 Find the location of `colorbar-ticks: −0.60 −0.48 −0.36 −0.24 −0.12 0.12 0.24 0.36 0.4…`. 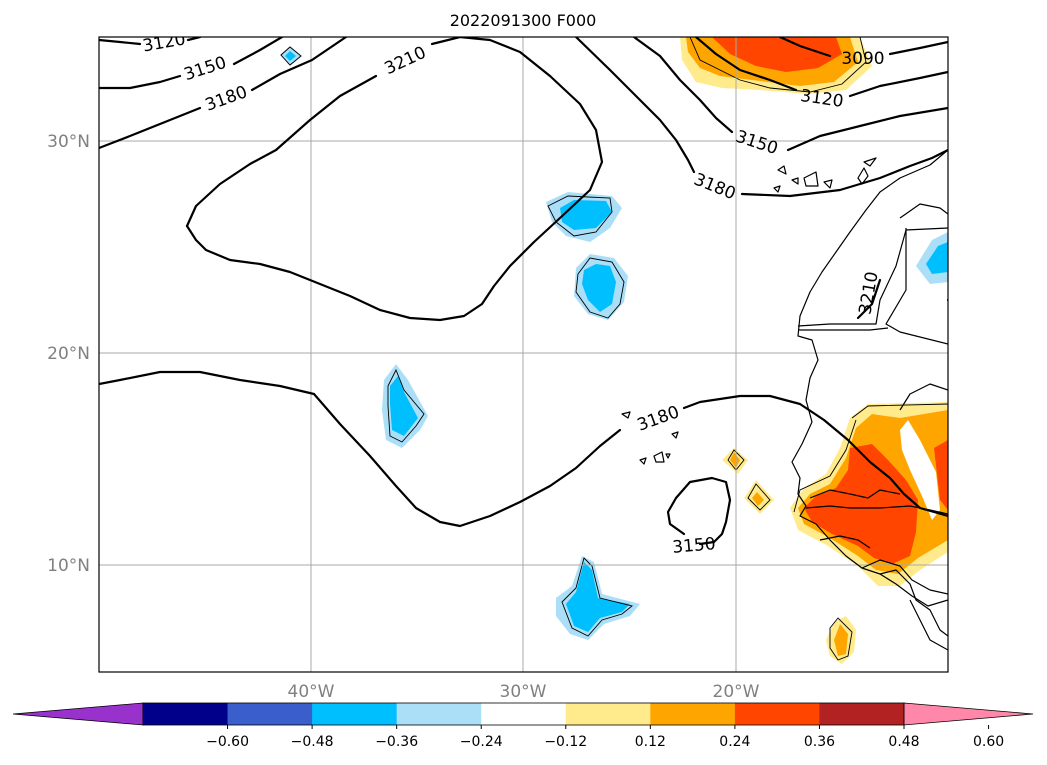

colorbar-ticks: −0.60 −0.48 −0.36 −0.24 −0.12 0.12 0.24 0.36 0.4… is located at coordinates (605, 737).